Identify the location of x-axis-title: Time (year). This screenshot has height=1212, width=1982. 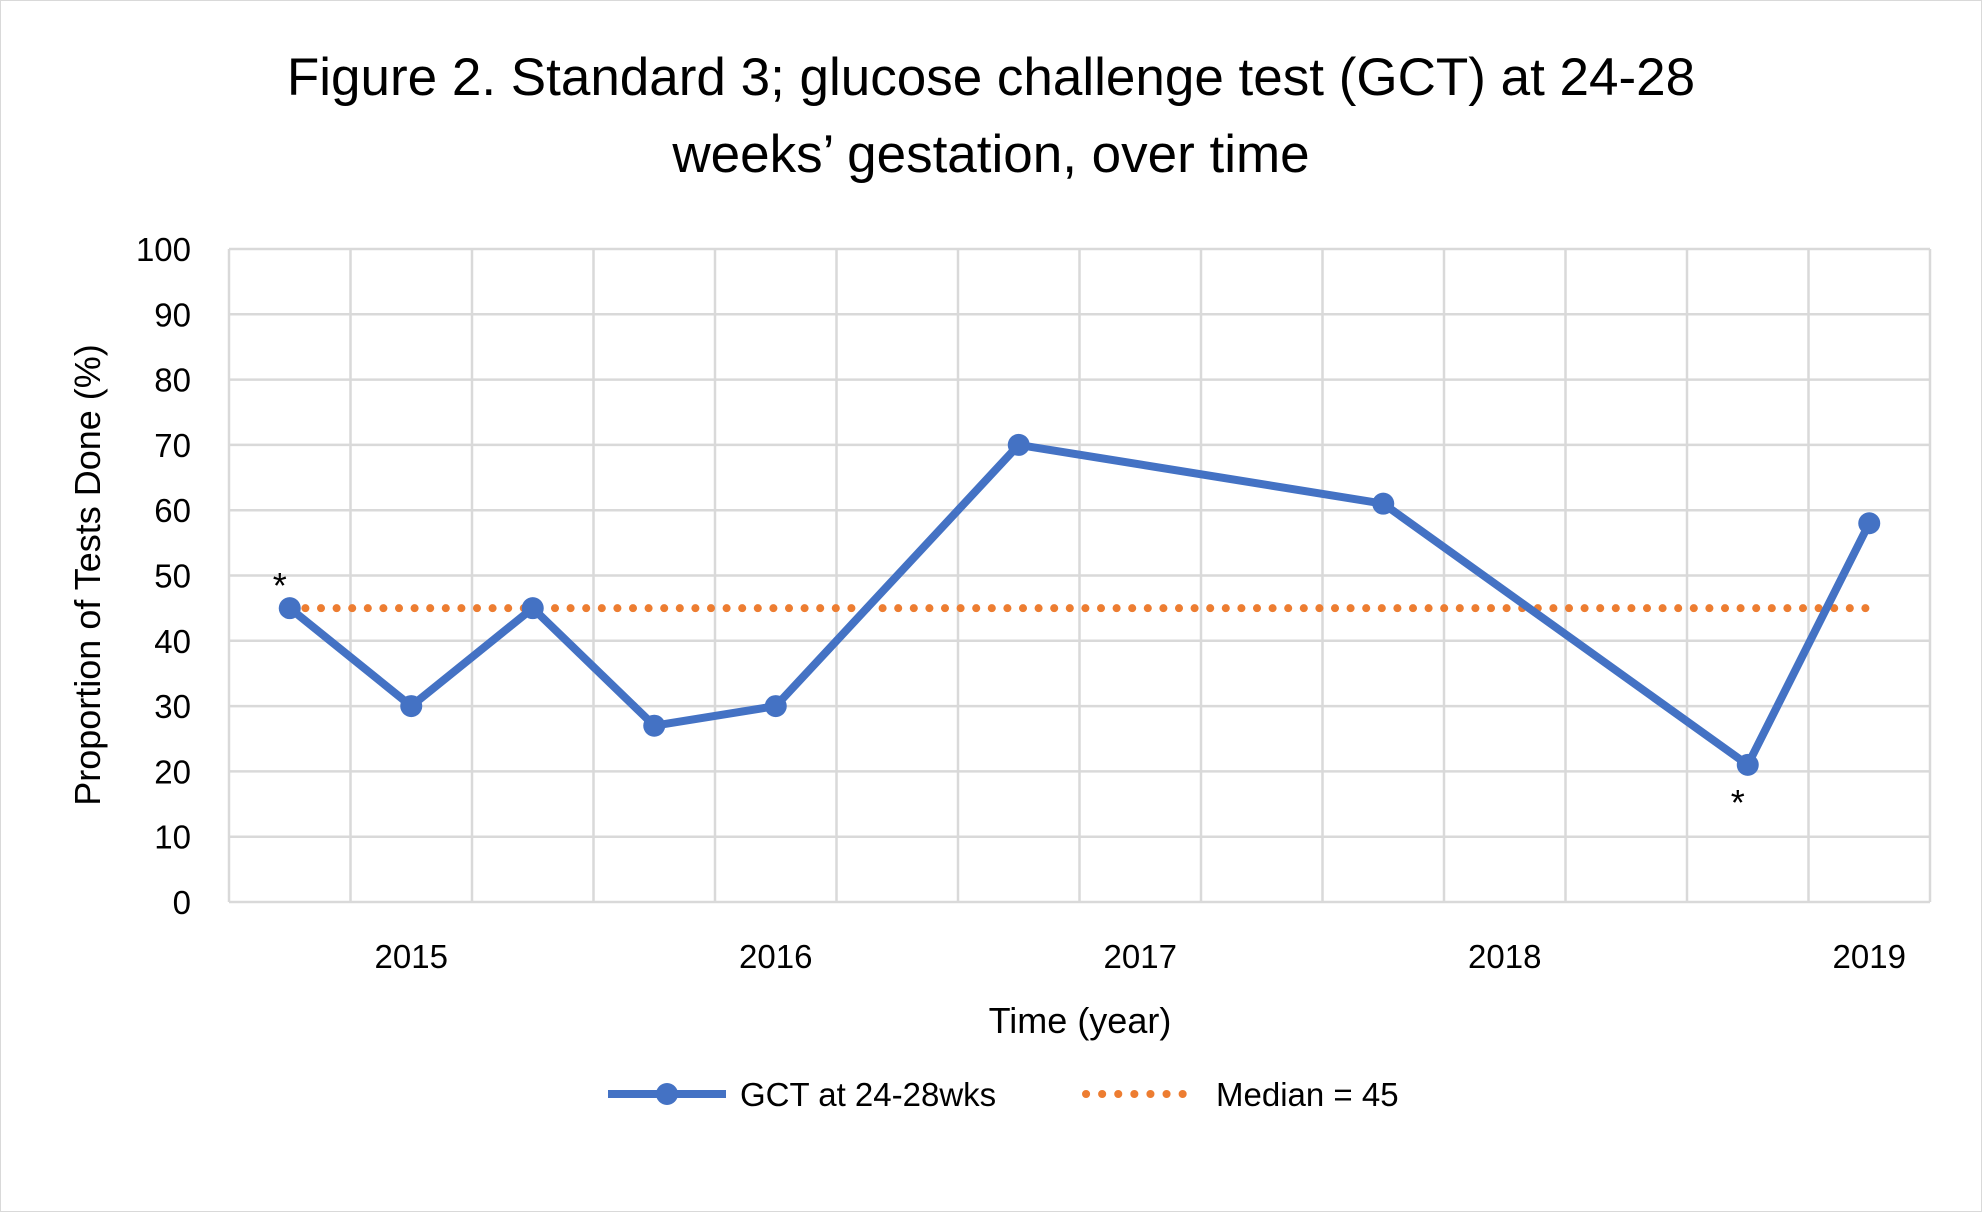
(1080, 1020).